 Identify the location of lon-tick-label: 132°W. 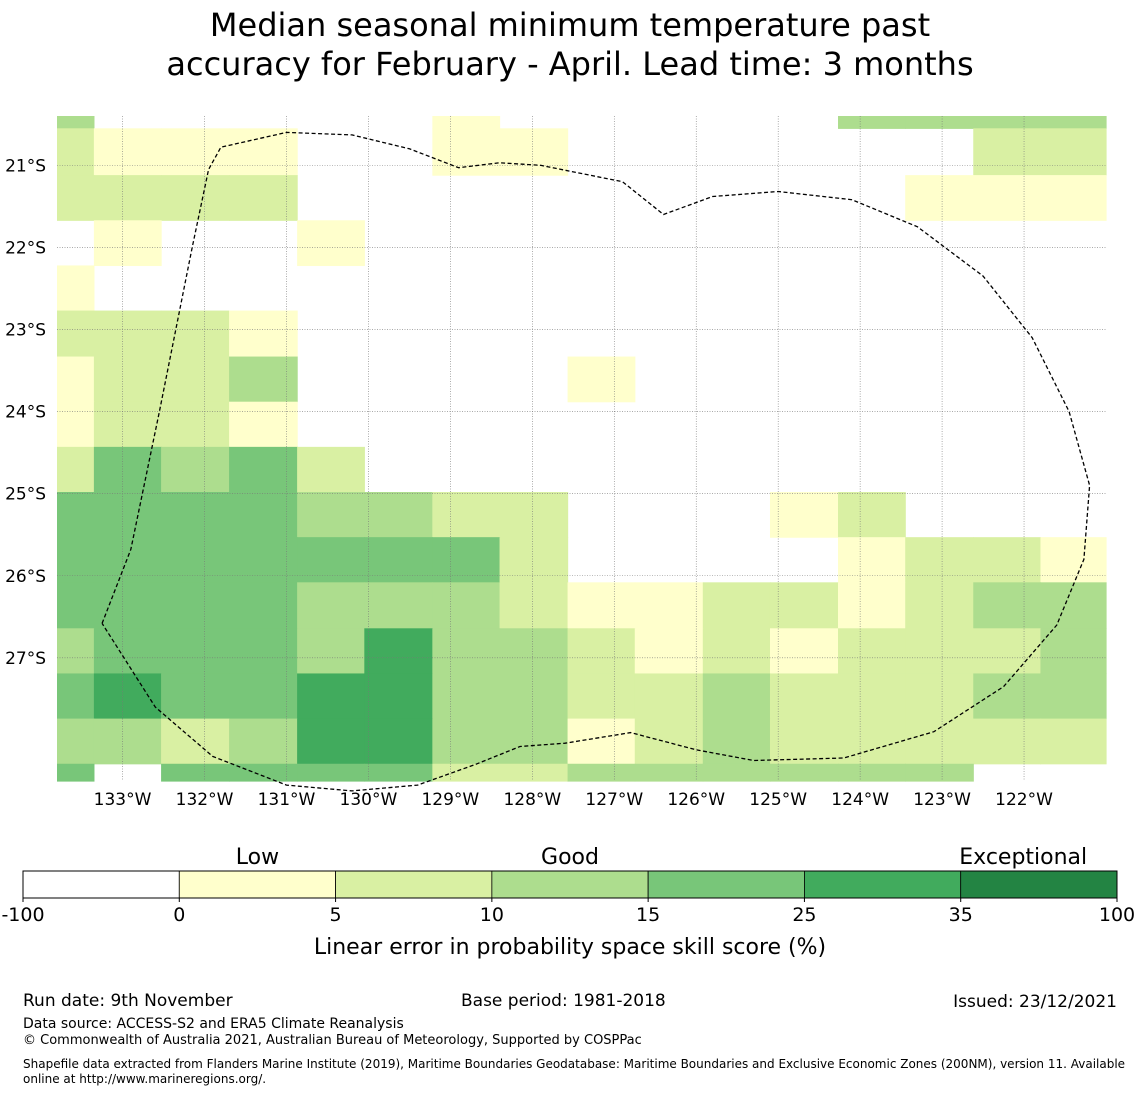
(205, 800).